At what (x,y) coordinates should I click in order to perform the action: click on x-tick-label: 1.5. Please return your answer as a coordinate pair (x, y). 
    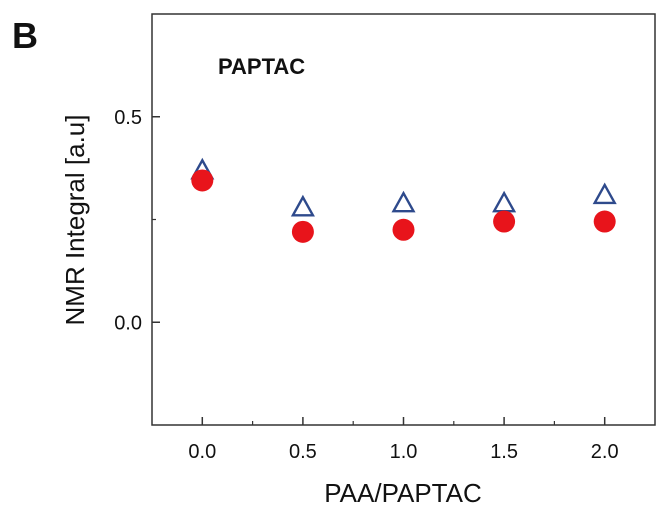
    Looking at the image, I should click on (504, 452).